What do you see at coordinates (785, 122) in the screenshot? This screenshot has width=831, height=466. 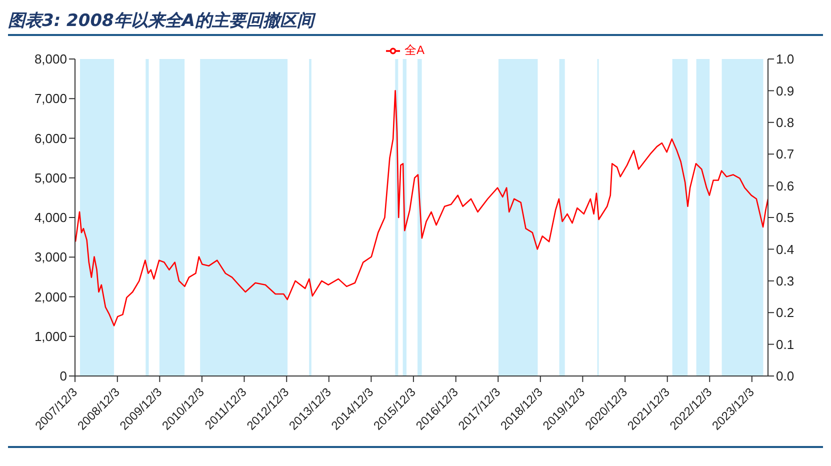 I see `y2-tick-label: 0.8` at bounding box center [785, 122].